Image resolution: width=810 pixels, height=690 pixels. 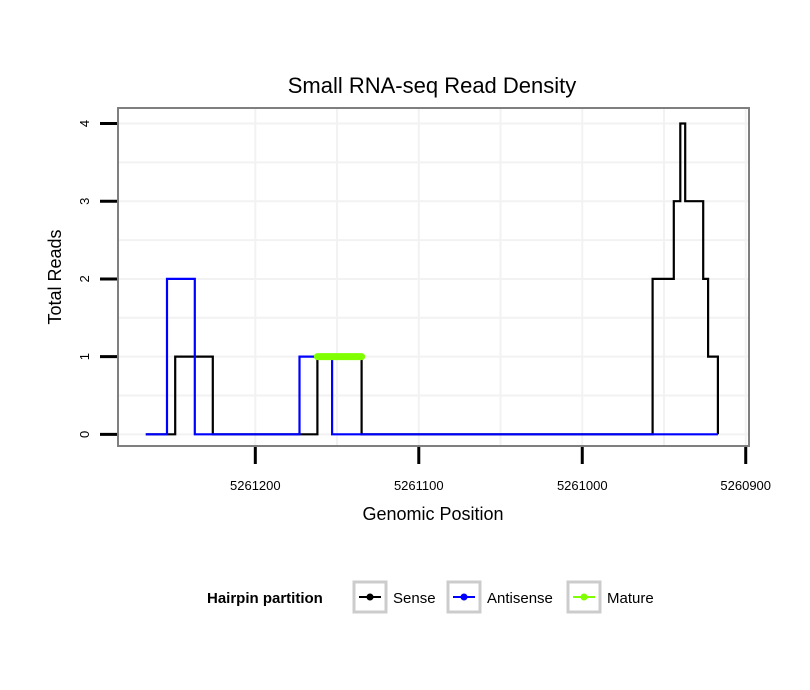 I want to click on y-axis-title: Total Reads, so click(x=55, y=276).